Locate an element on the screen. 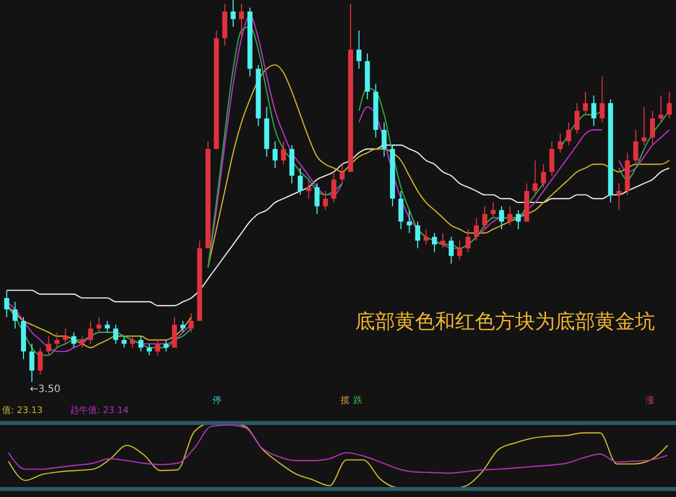 The image size is (676, 497). text: 跌 is located at coordinates (358, 400).